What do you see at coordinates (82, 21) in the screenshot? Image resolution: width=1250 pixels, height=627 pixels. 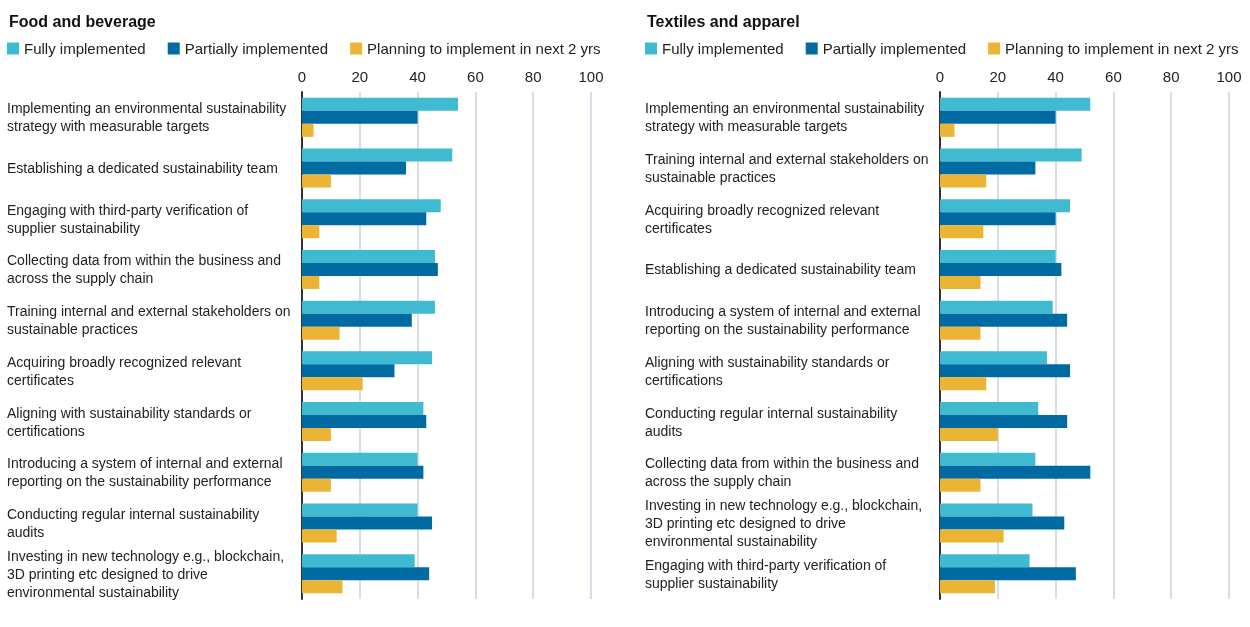 I see `text: Food and beverage` at bounding box center [82, 21].